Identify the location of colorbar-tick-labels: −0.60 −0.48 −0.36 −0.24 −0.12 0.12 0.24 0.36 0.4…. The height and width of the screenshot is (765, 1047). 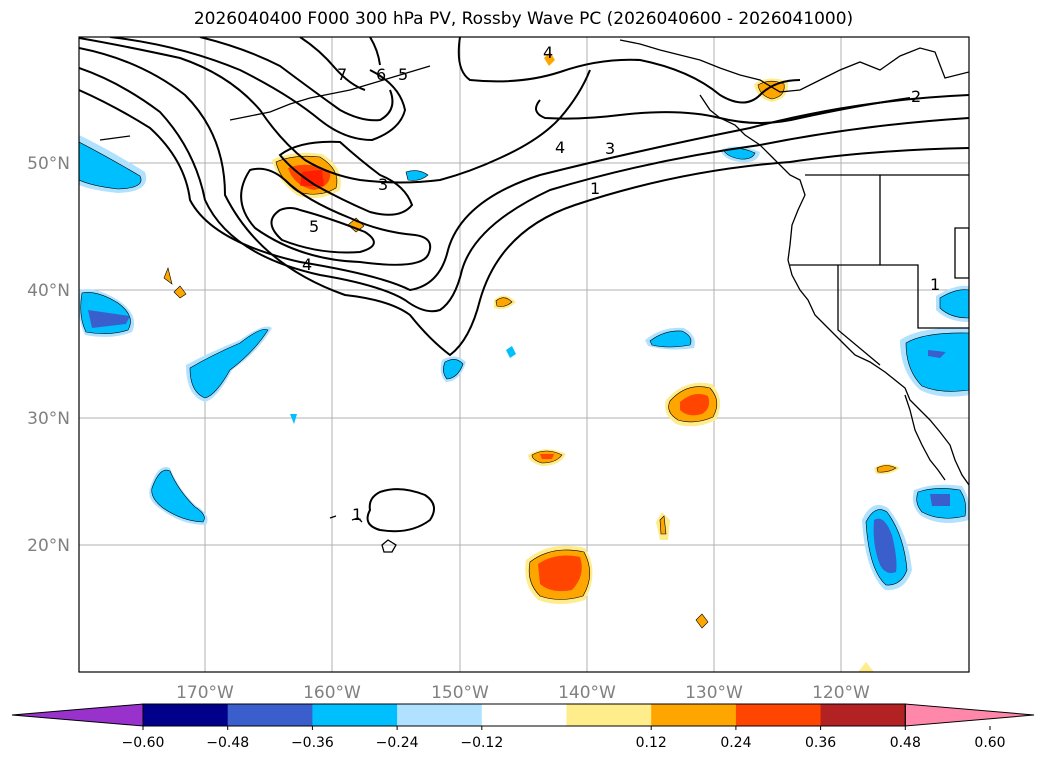
(564, 743).